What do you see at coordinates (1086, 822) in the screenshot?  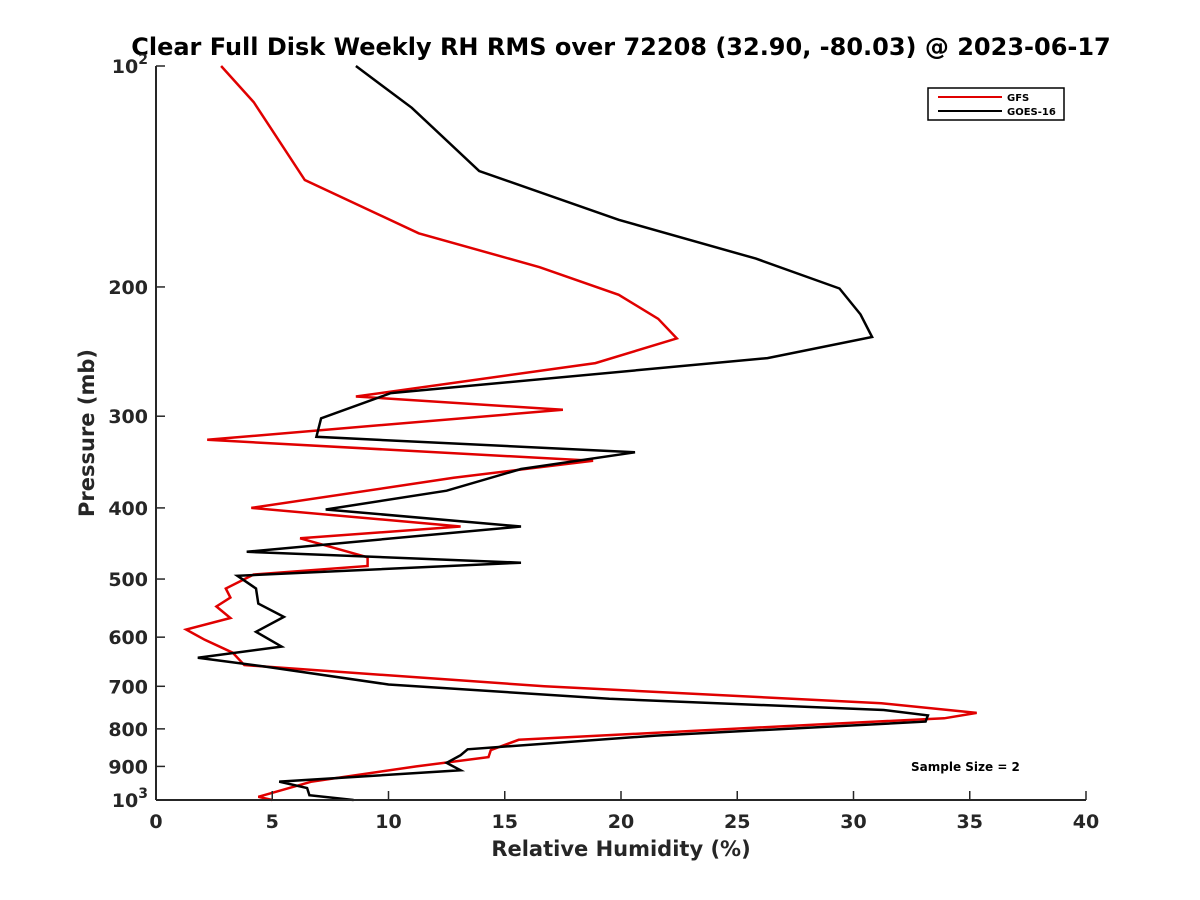 I see `x-tick-label: 40` at bounding box center [1086, 822].